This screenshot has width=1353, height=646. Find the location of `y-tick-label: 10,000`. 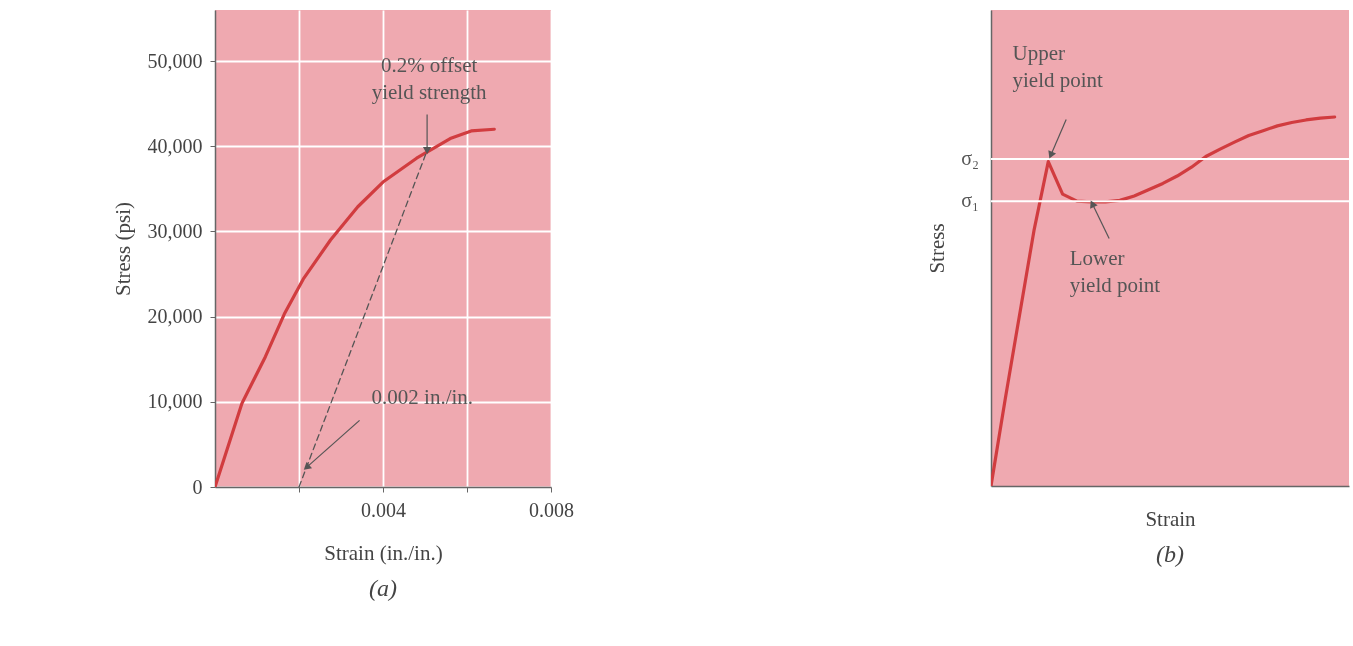

y-tick-label: 10,000 is located at coordinates (175, 401).